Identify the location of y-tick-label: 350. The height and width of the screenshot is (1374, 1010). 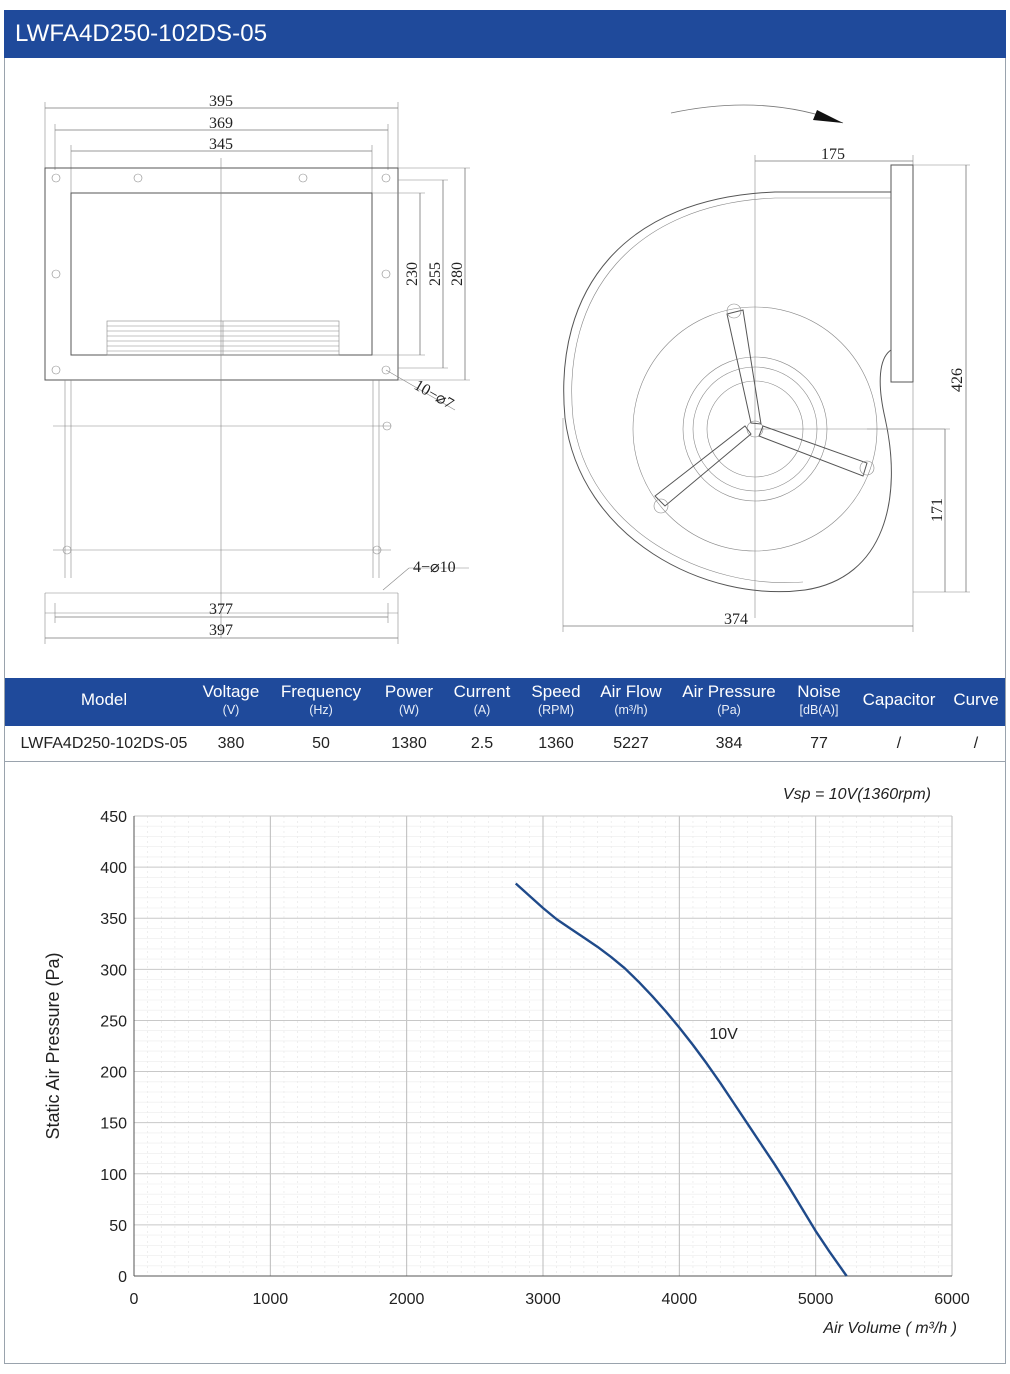
(113, 919).